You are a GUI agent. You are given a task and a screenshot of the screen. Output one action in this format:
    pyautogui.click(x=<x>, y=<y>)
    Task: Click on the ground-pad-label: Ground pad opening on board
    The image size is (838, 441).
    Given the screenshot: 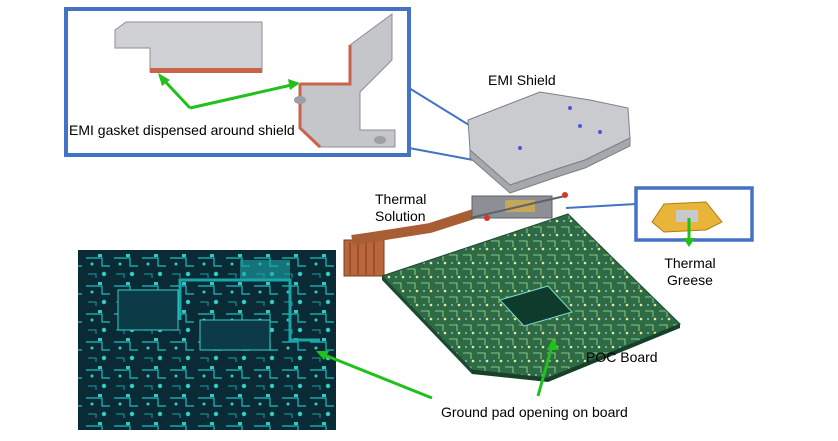 What is the action you would take?
    pyautogui.click(x=534, y=412)
    